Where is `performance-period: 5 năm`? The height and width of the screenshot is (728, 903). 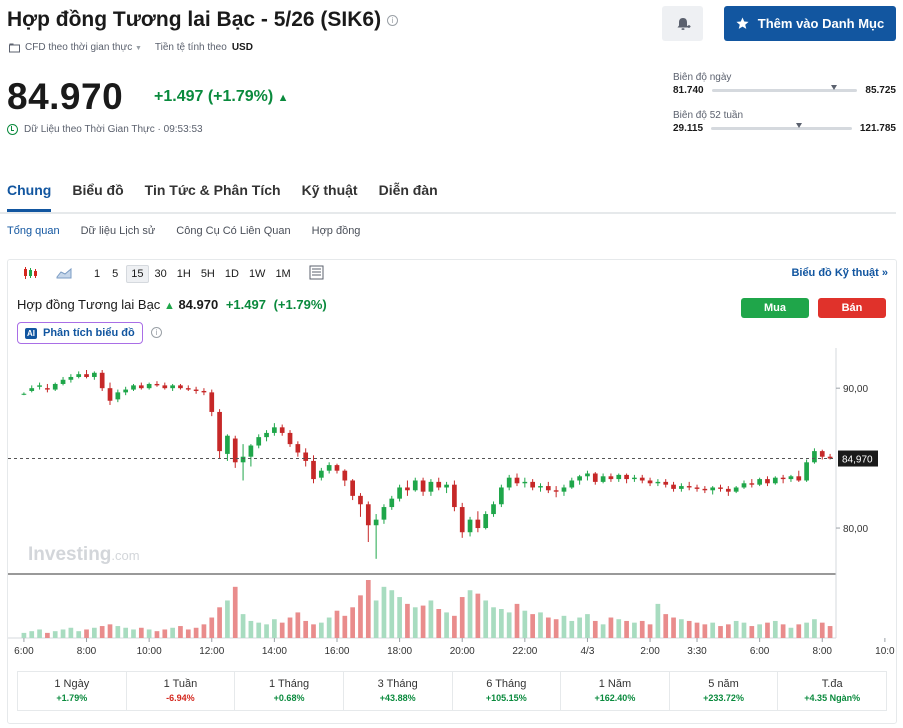 performance-period: 5 năm is located at coordinates (723, 684).